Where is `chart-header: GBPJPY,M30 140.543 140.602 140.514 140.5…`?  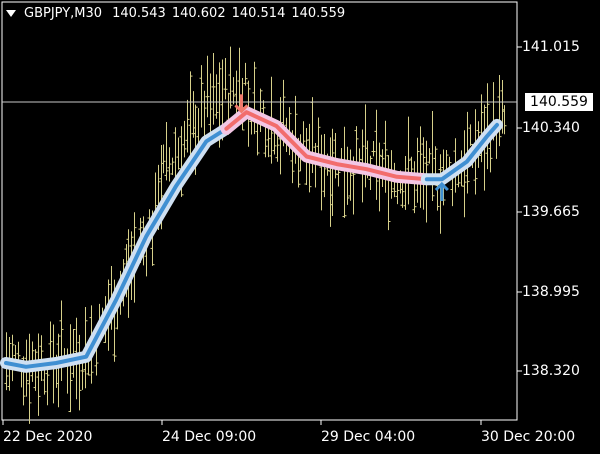 chart-header: GBPJPY,M30 140.543 140.602 140.514 140.5… is located at coordinates (178, 13).